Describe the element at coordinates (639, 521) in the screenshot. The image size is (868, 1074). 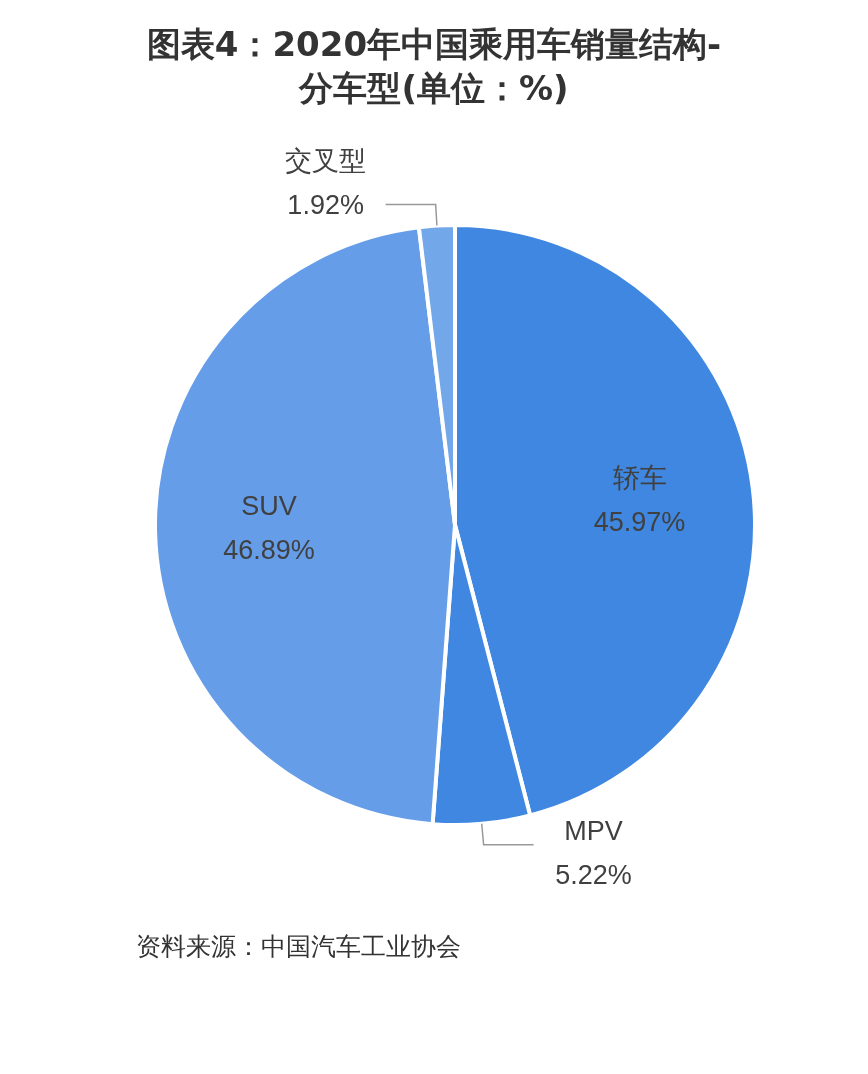
I see `data-label: 45.97%` at that location.